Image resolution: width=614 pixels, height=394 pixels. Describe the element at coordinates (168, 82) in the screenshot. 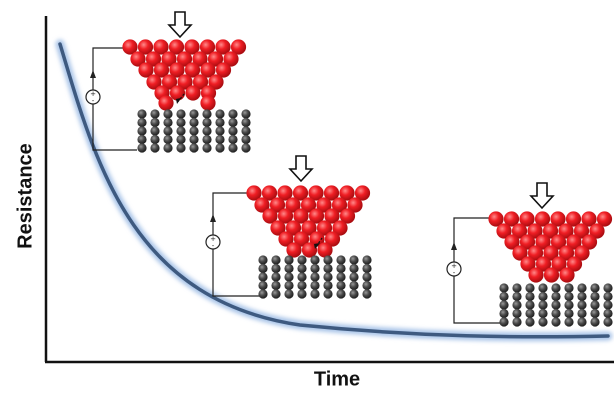

I see `contact-stage-1: + -` at that location.